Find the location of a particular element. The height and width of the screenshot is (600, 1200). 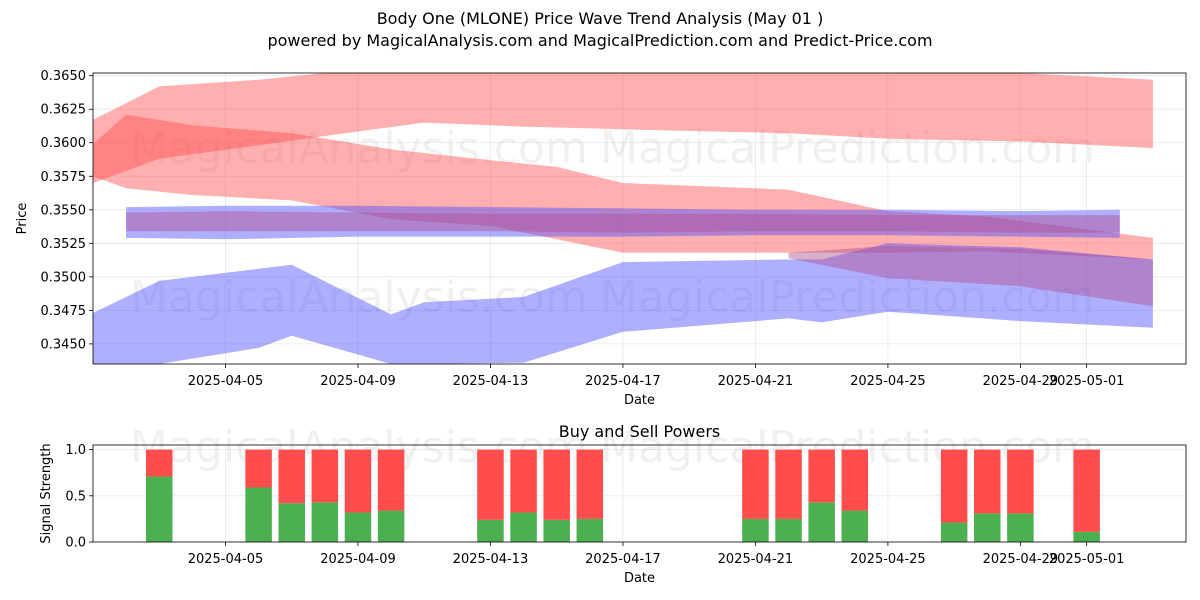

y-tick-label: 0.3450 is located at coordinates (64, 344).